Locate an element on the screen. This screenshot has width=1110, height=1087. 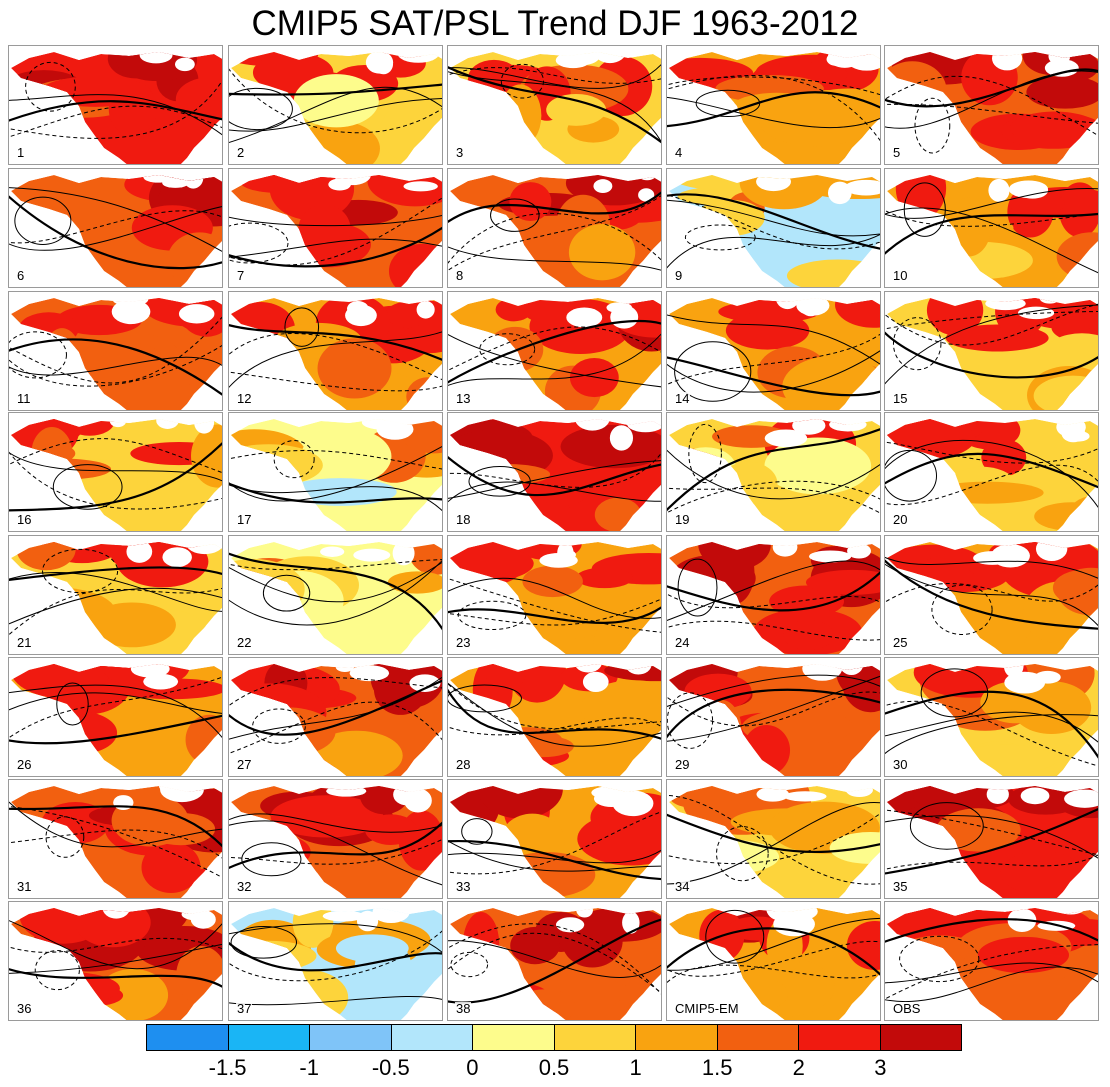
map-panel: 13 is located at coordinates (554, 351).